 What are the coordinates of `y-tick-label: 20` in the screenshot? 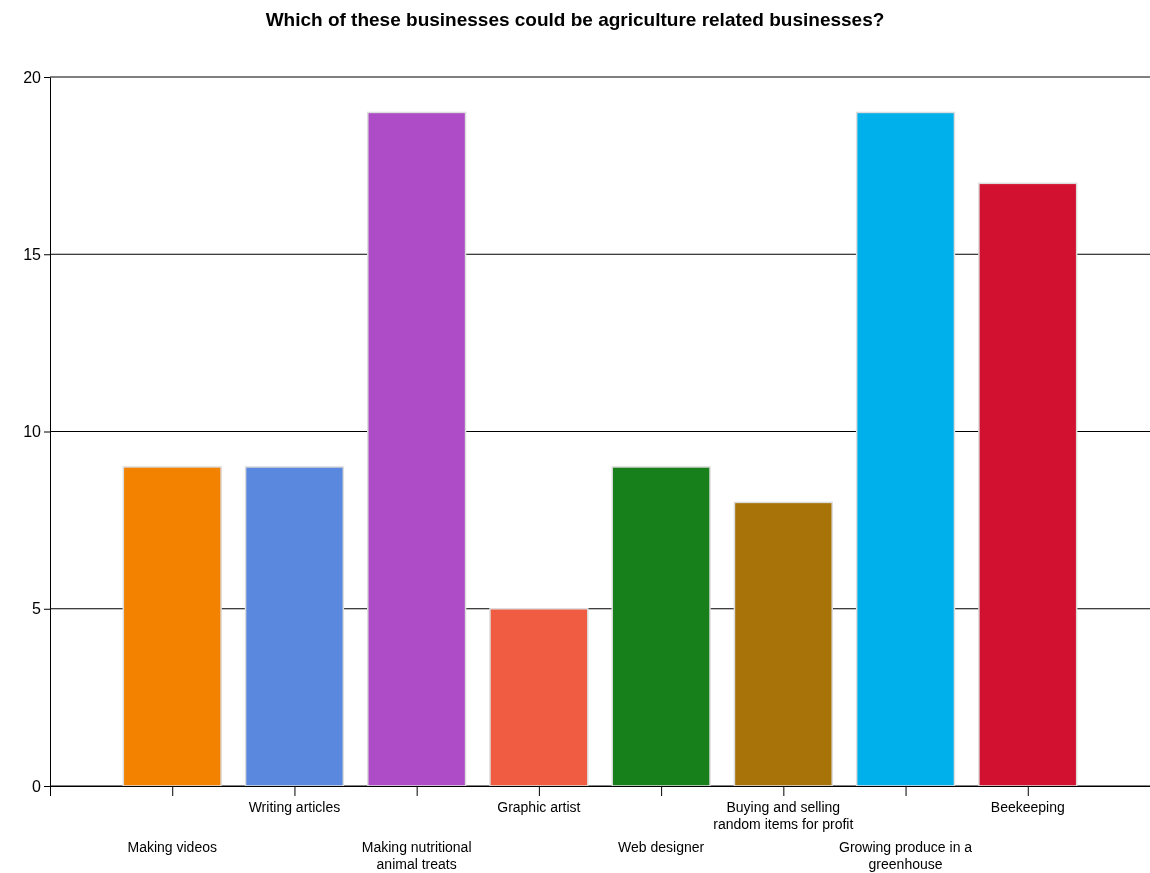 It's located at (32, 77).